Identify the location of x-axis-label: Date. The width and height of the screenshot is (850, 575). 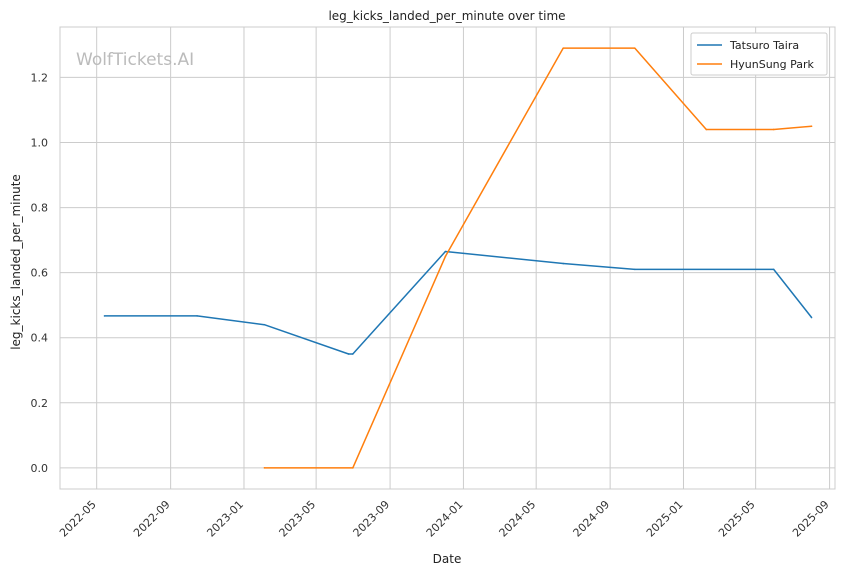
(447, 559).